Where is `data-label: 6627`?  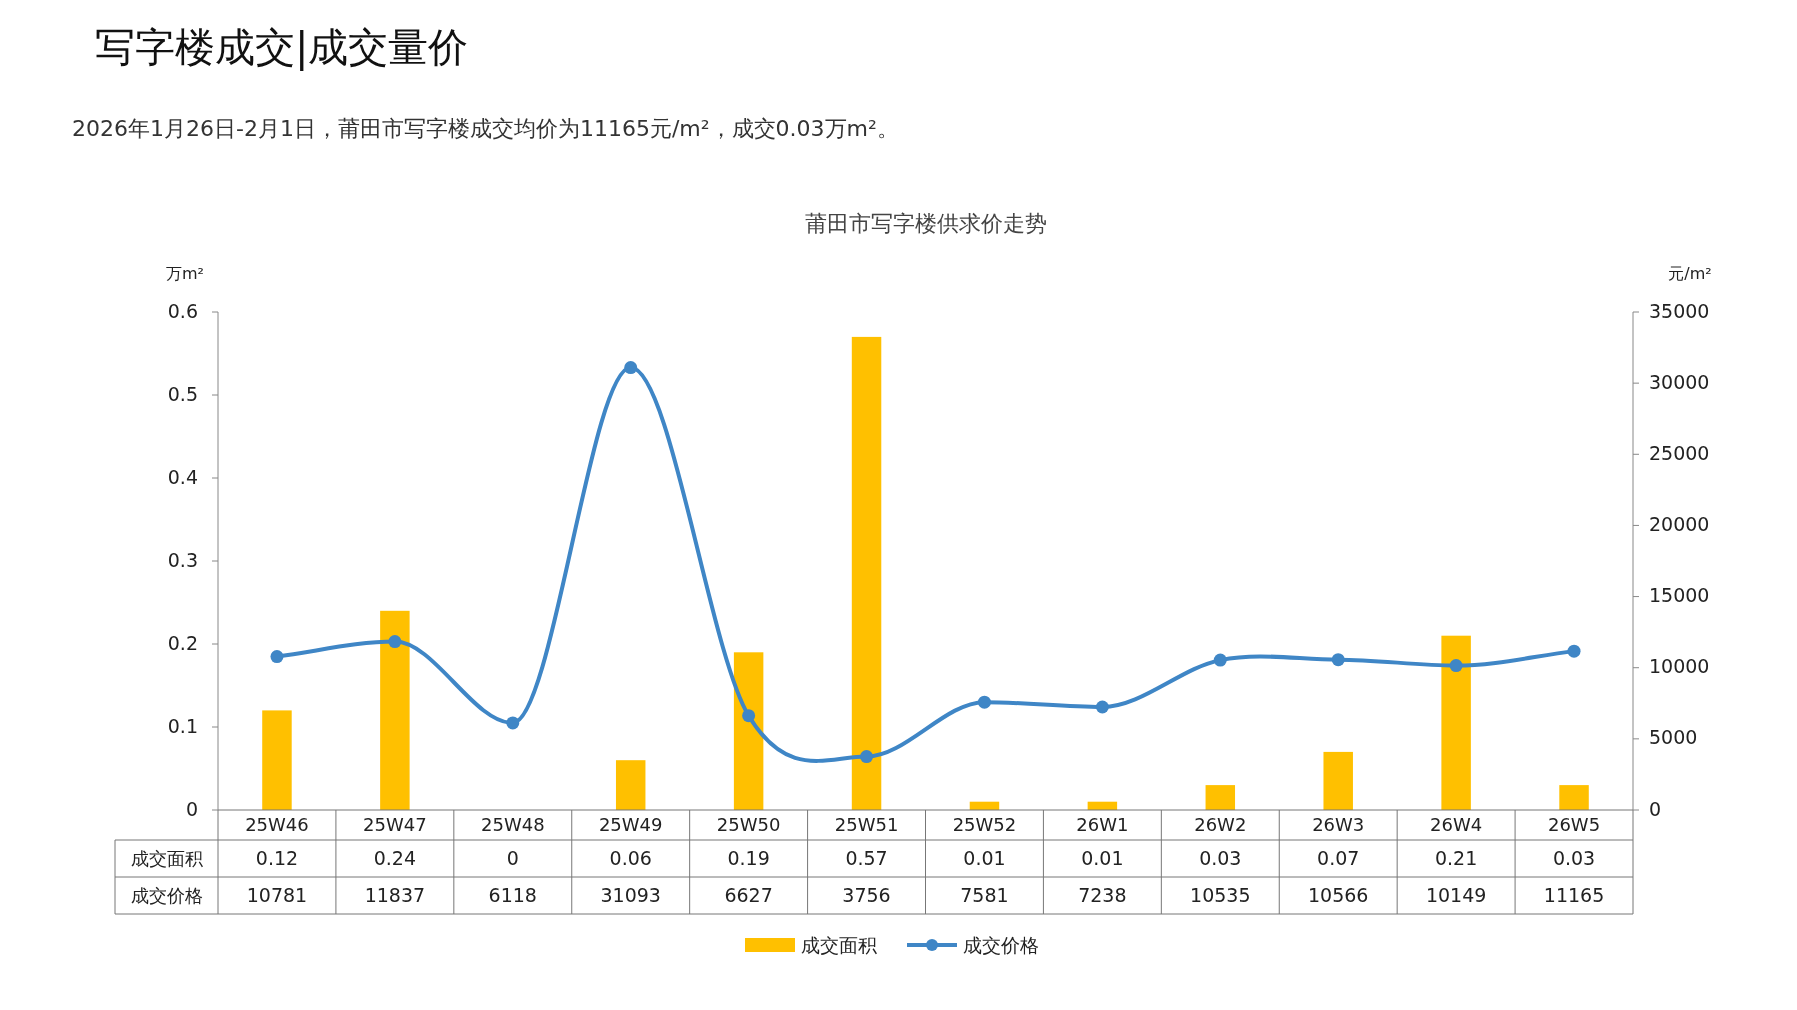 data-label: 6627 is located at coordinates (748, 895).